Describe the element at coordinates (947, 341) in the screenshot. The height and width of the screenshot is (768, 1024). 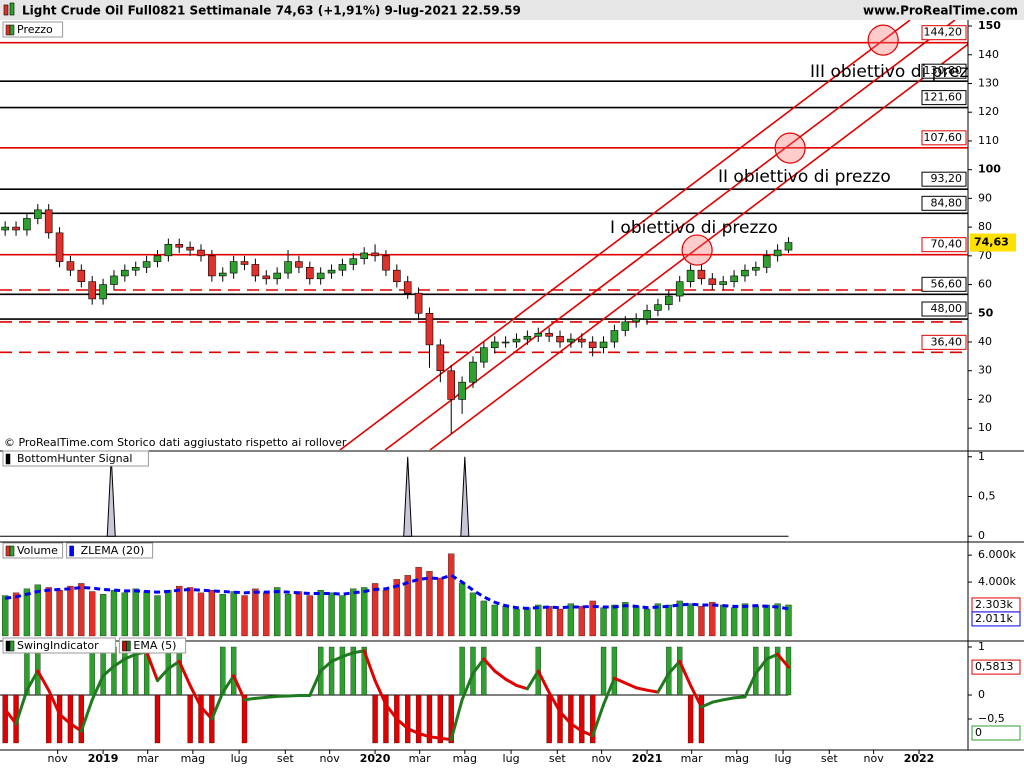
I see `level-label: 36,40` at that location.